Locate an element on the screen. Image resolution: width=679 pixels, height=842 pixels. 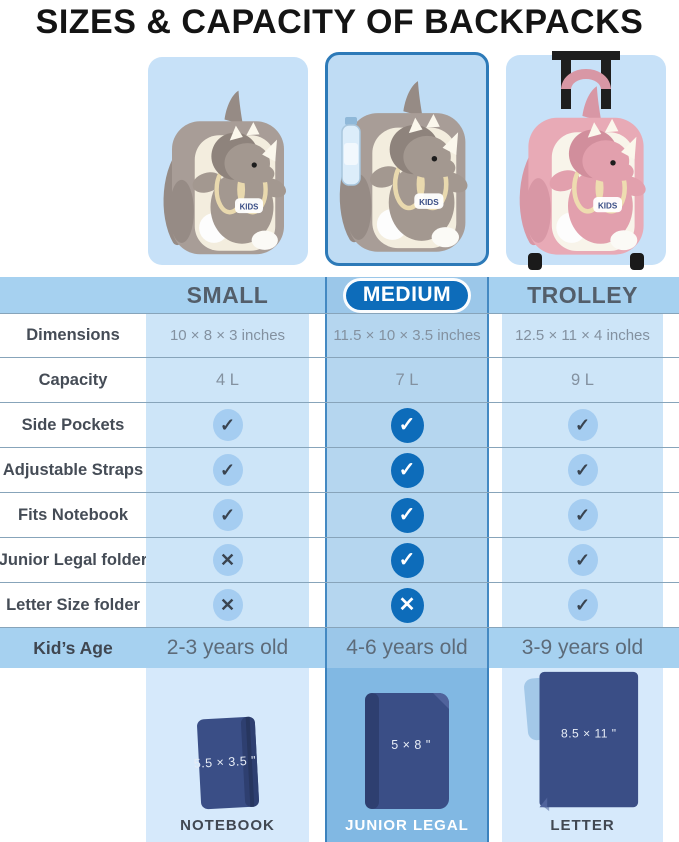
page-title: SIZES & CAPACITY OF BACKPACKS is located at coordinates (339, 21).